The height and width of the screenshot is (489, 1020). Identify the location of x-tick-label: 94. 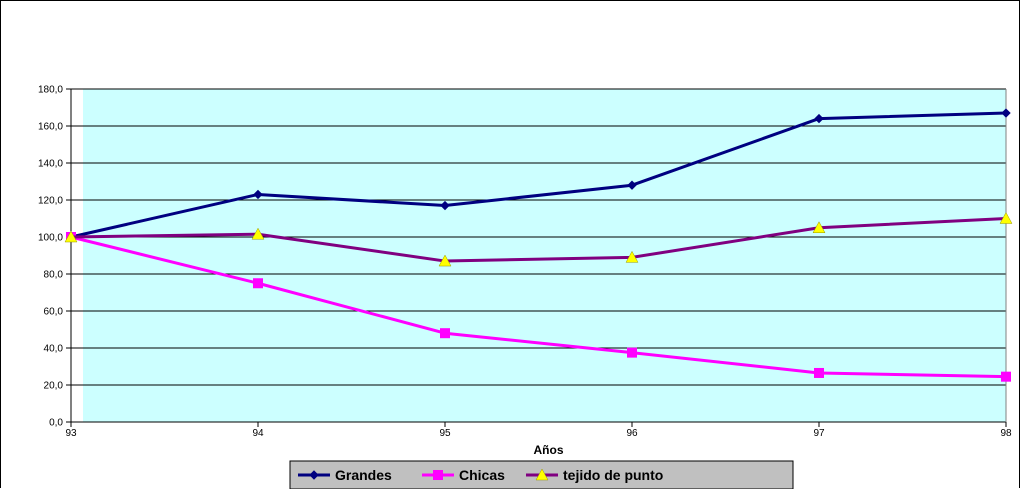
(258, 433).